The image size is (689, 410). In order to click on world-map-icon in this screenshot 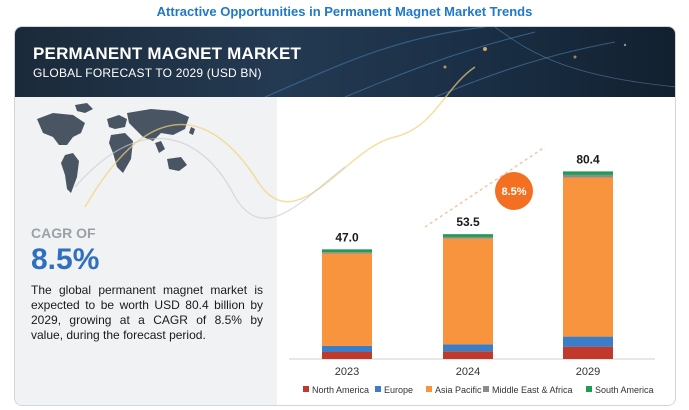, I will do `click(116, 148)`.